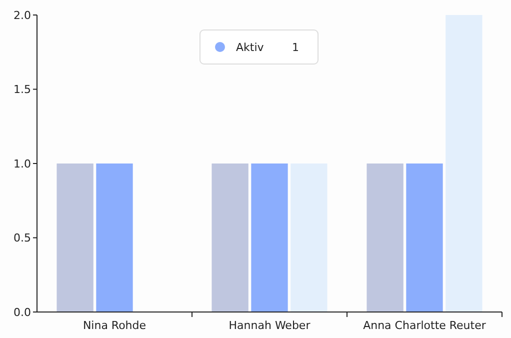 The image size is (511, 338). What do you see at coordinates (22, 238) in the screenshot?
I see `y-tick-label: 0.5` at bounding box center [22, 238].